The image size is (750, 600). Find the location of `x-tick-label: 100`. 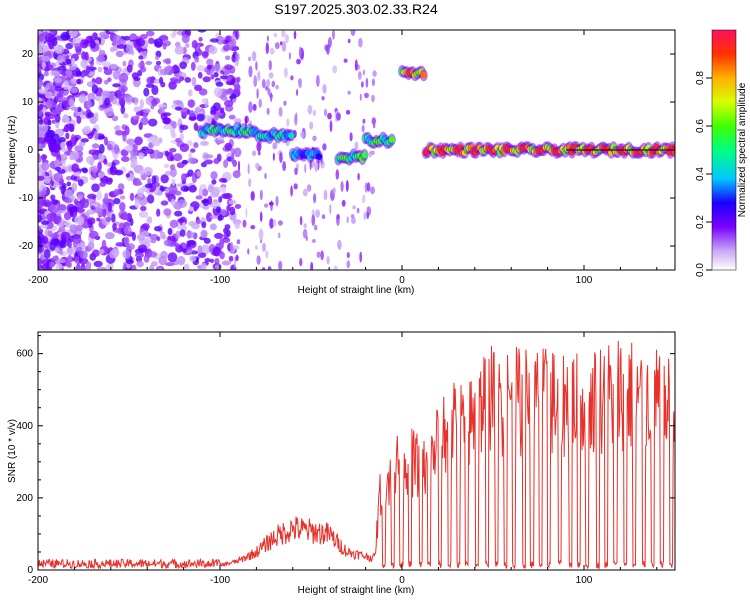

x-tick-label: 100 is located at coordinates (584, 580).